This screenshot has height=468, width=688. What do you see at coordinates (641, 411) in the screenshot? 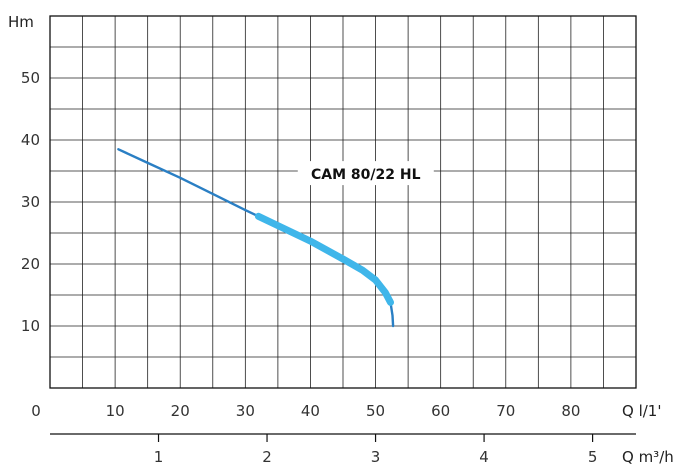
I see `x-axis-title: Q l/1'` at bounding box center [641, 411].